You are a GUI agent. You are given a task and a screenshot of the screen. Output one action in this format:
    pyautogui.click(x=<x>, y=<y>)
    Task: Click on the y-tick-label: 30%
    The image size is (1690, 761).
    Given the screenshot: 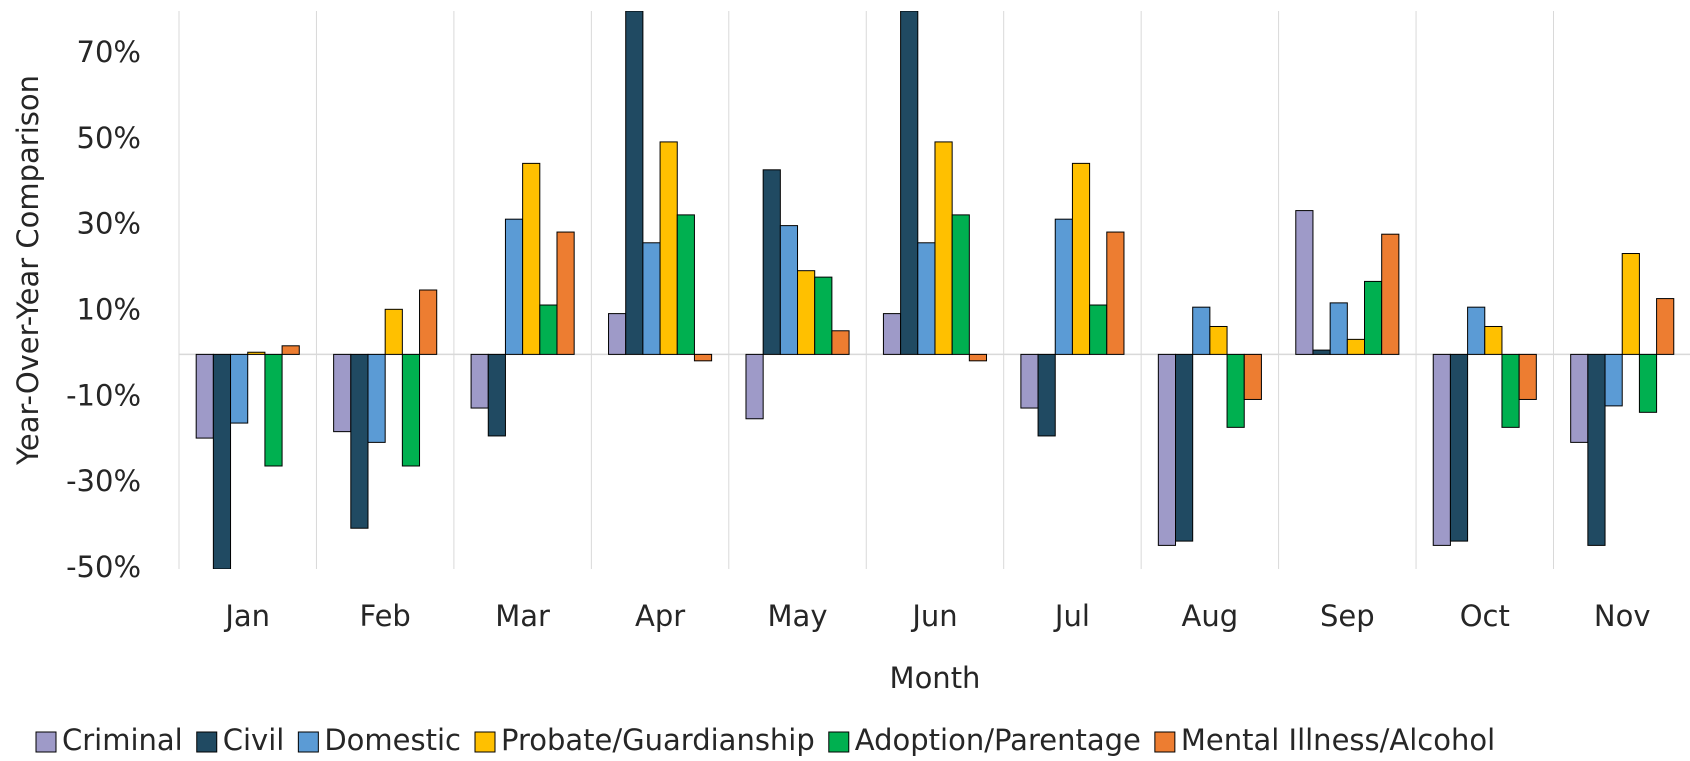 What is the action you would take?
    pyautogui.click(x=109, y=224)
    